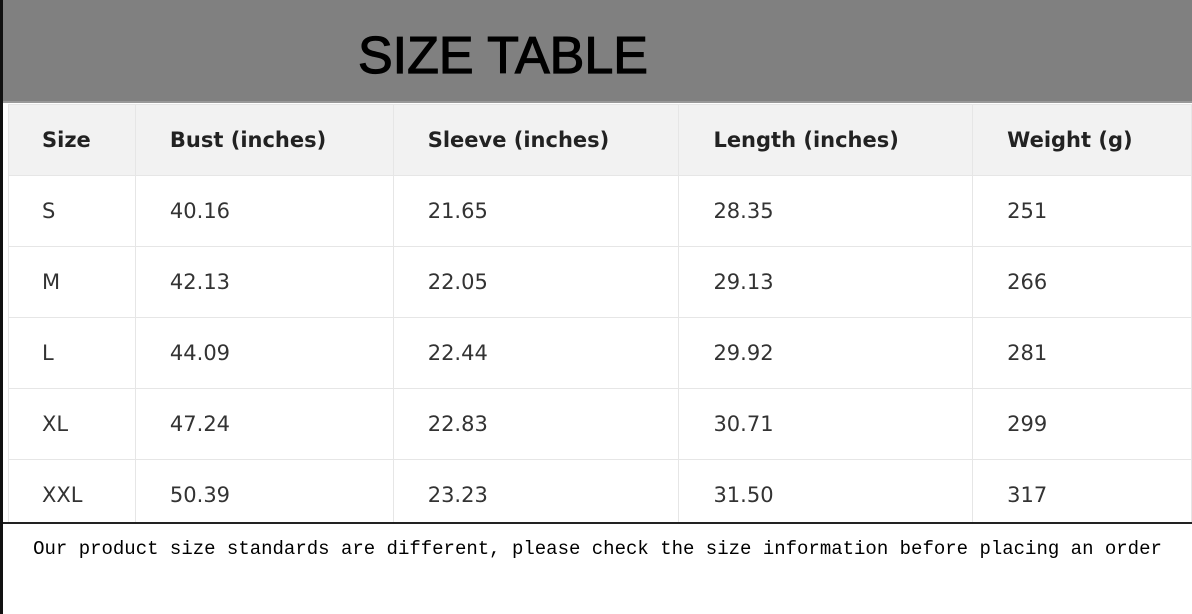  I want to click on header-weight: Weight (g), so click(1082, 140).